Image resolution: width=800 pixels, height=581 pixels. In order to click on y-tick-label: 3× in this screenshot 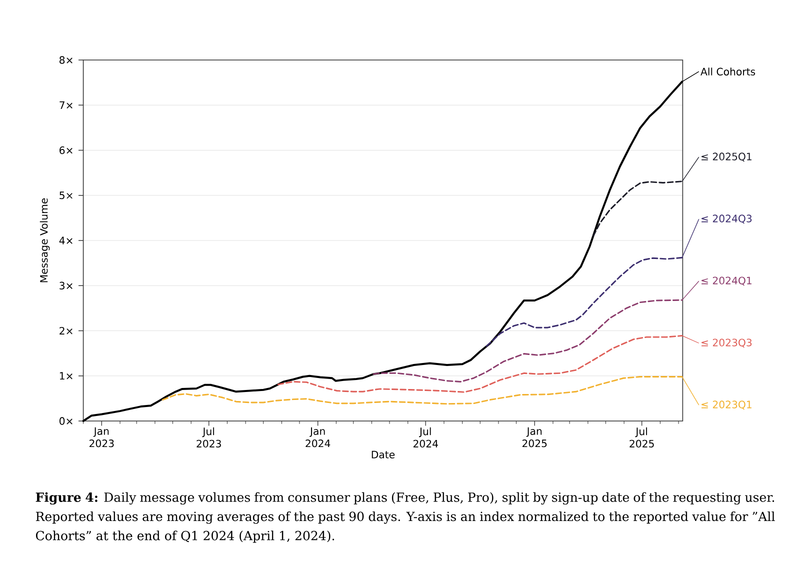, I will do `click(66, 286)`.